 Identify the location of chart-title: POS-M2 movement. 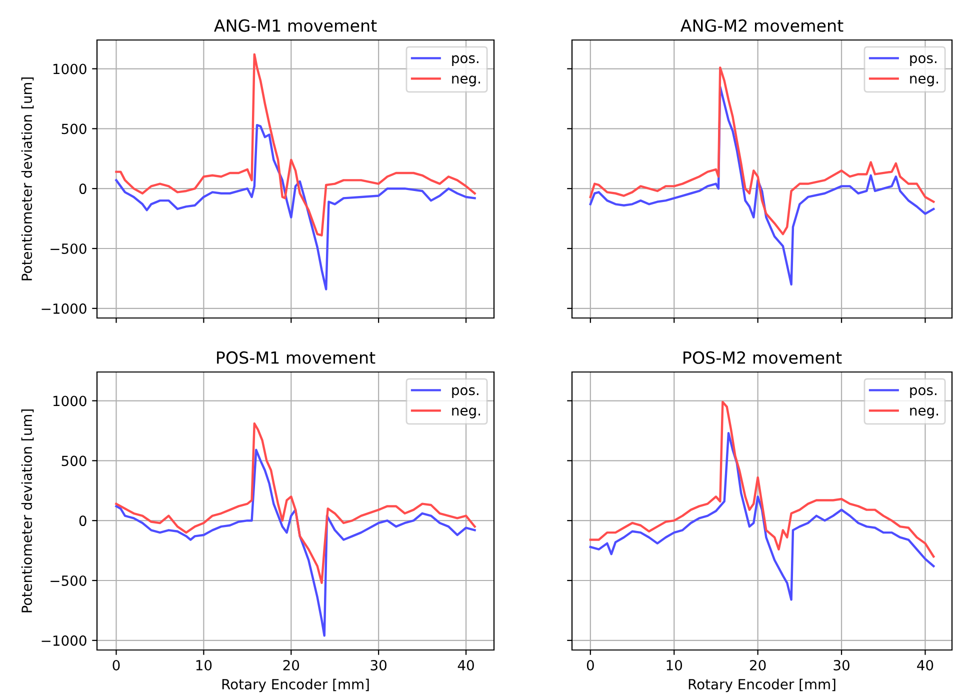
(763, 357).